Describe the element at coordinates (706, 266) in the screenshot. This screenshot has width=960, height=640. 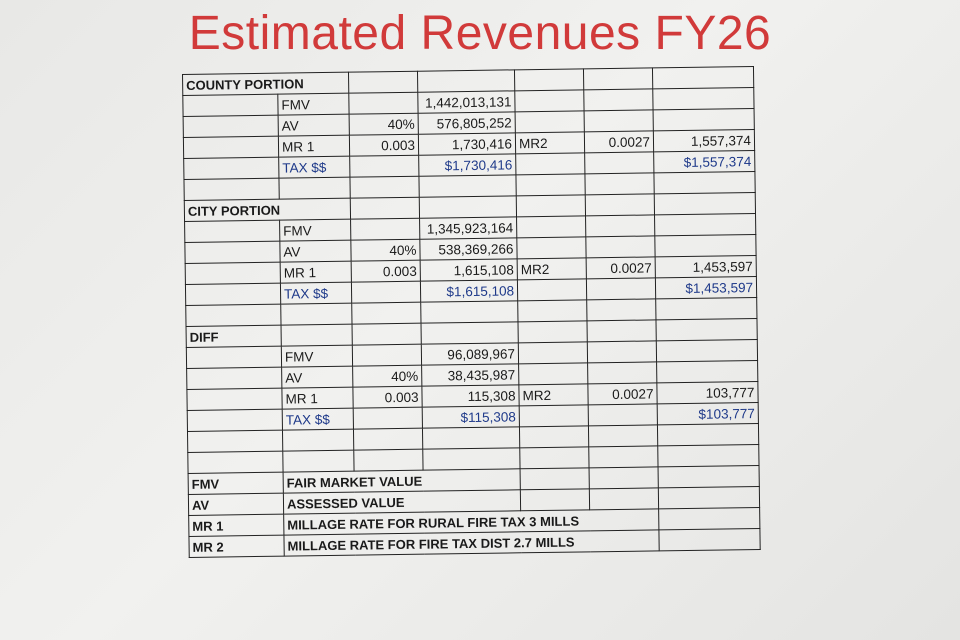
I see `mr2-value: 1,453,597` at that location.